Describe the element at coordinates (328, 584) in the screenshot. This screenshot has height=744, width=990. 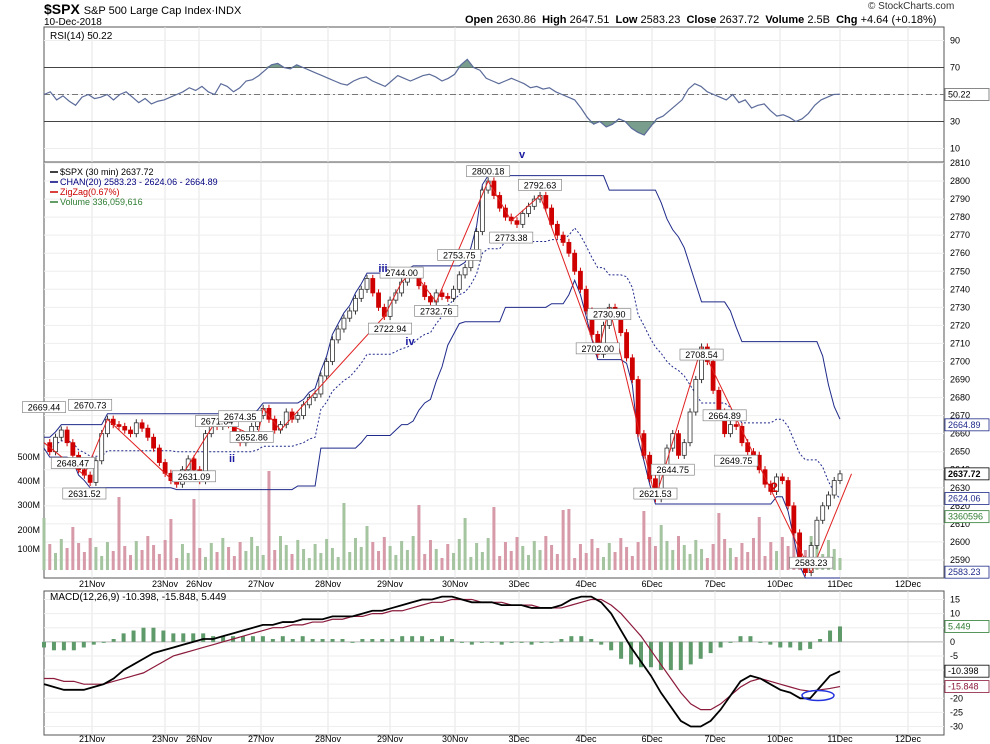
I see `x-tick-label: 28Nov` at that location.